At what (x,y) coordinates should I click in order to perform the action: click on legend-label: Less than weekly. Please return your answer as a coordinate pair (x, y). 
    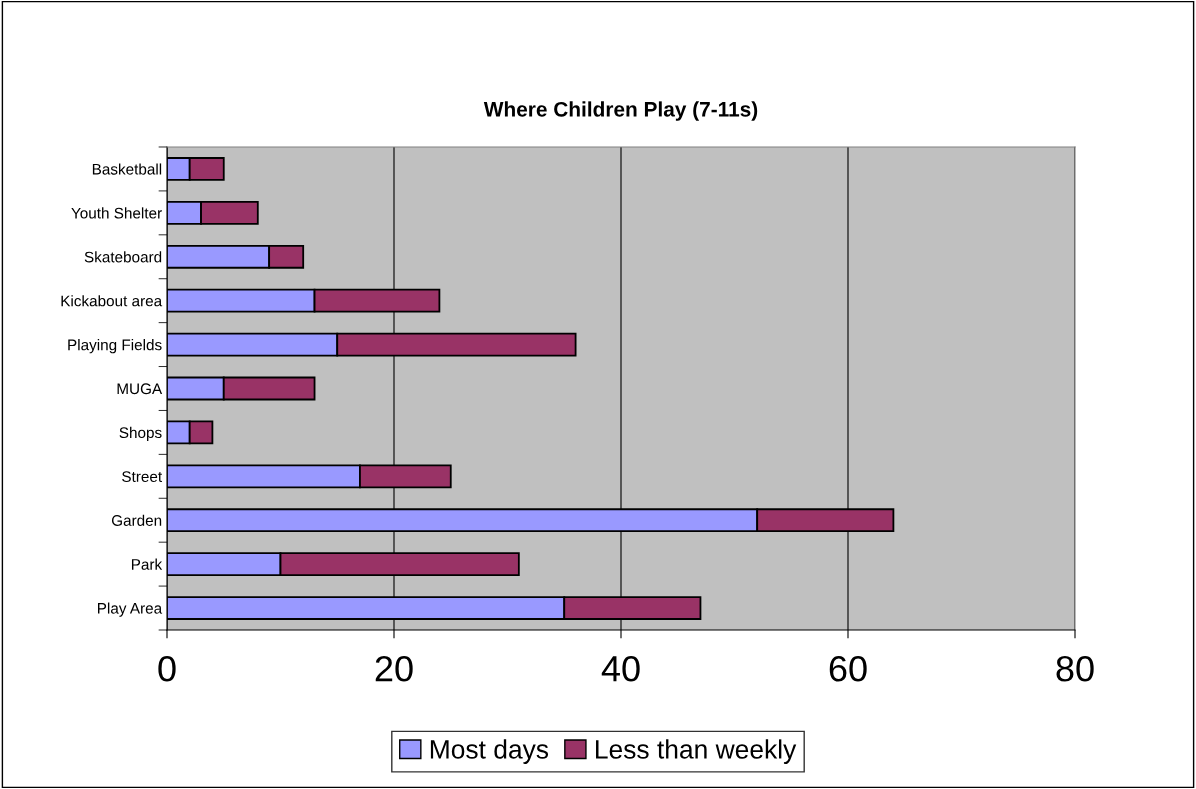
    Looking at the image, I should click on (696, 751).